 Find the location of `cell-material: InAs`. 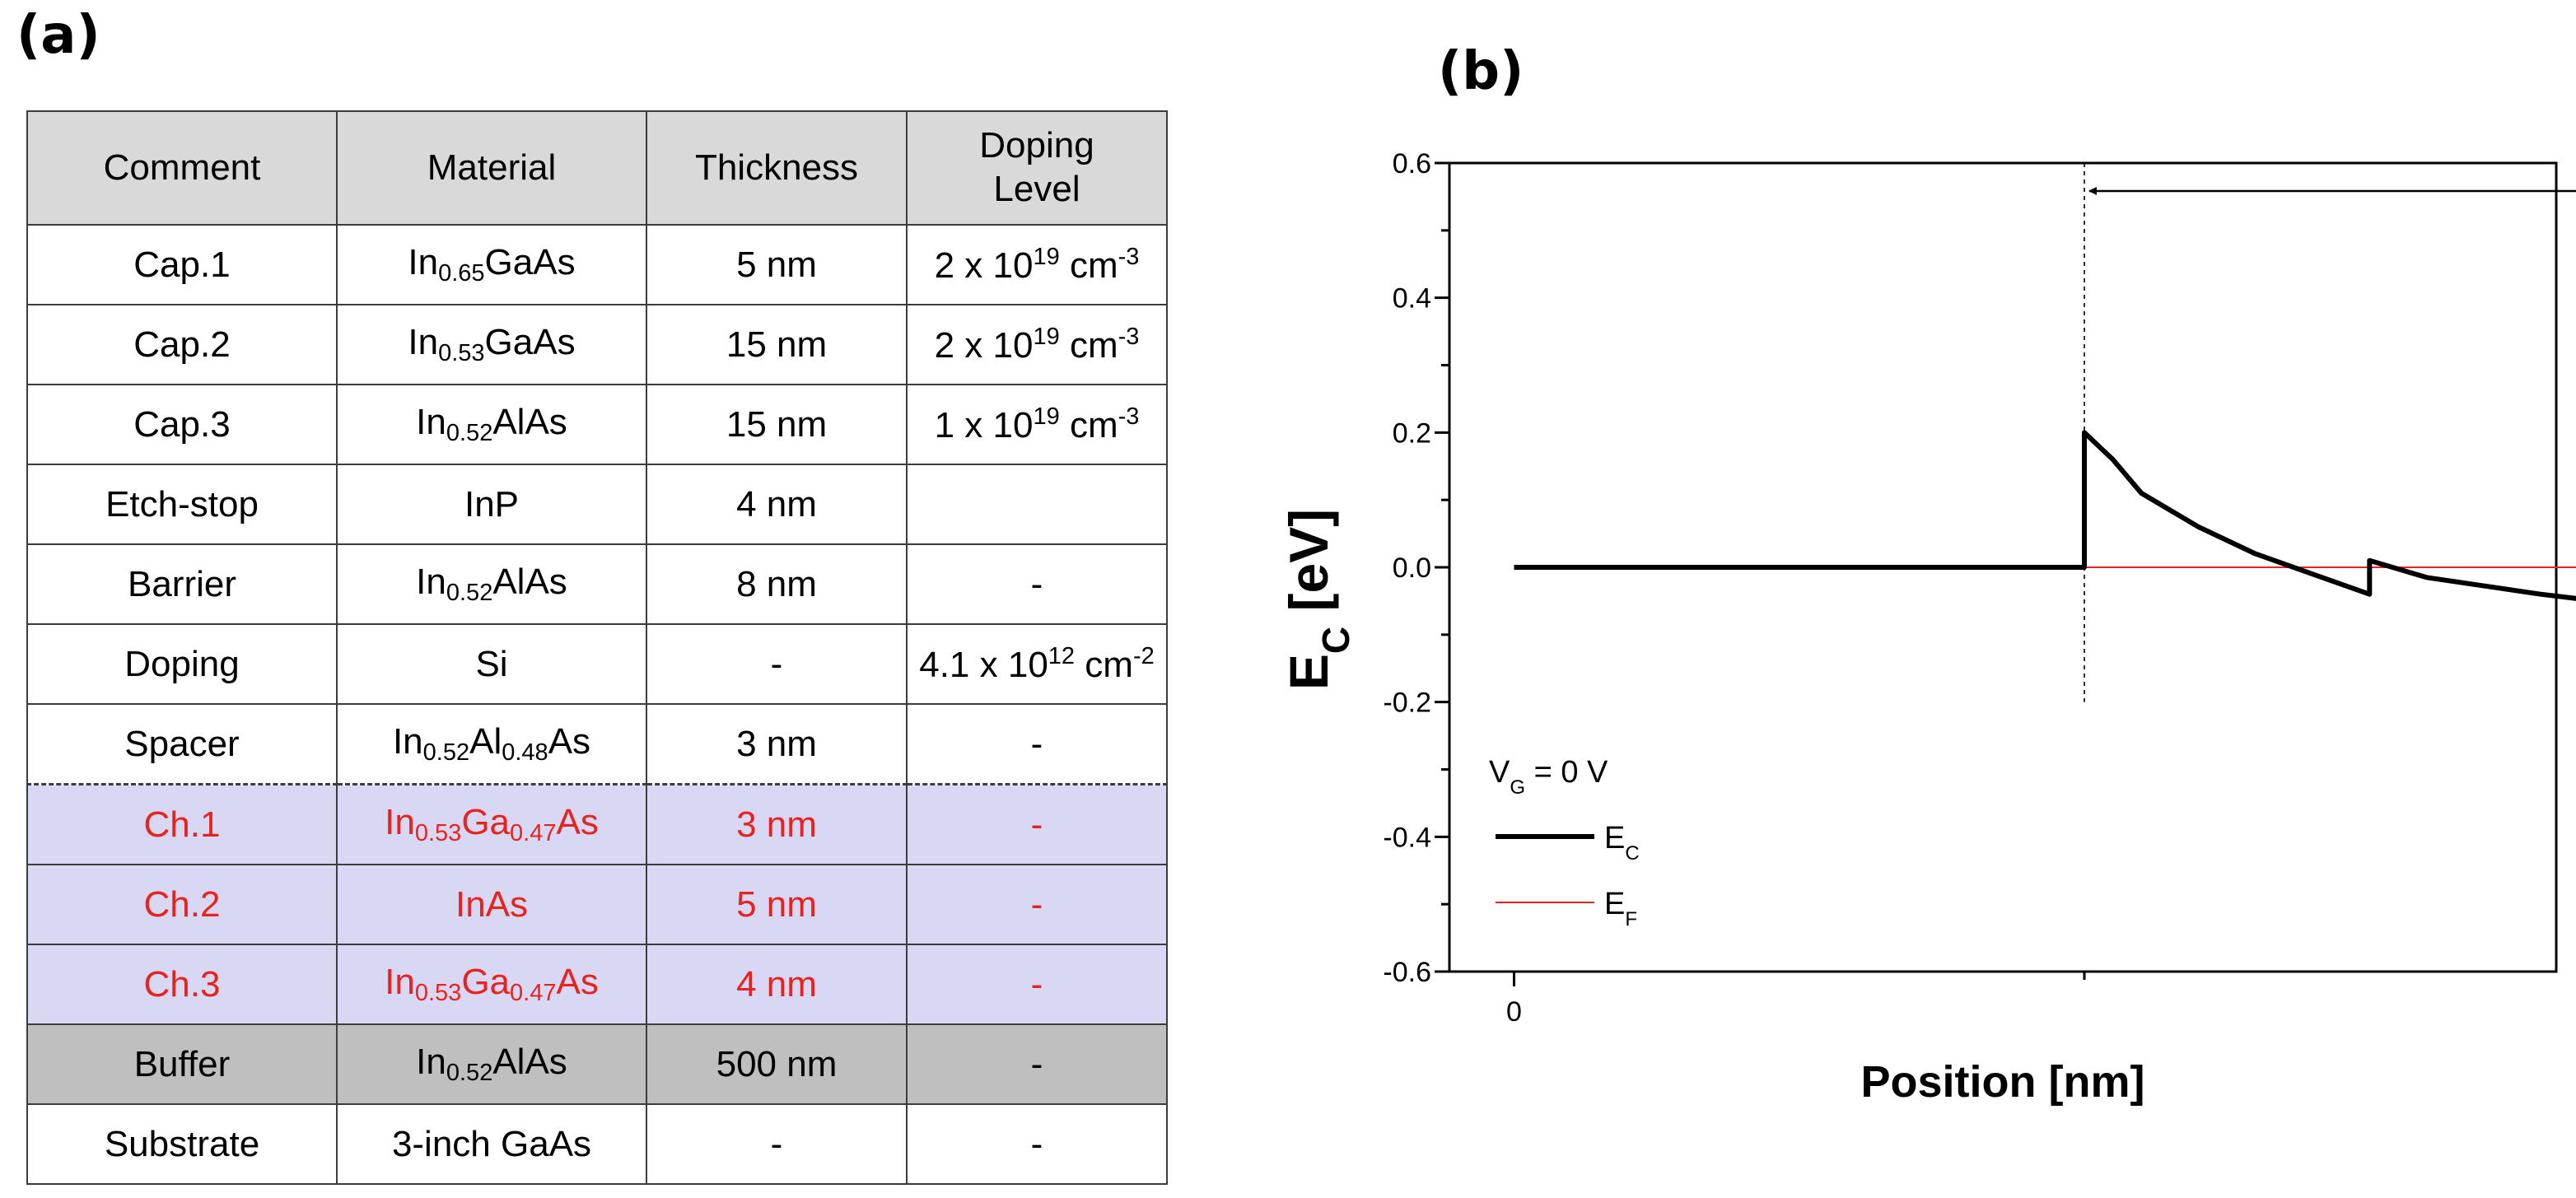

cell-material: InAs is located at coordinates (491, 904).